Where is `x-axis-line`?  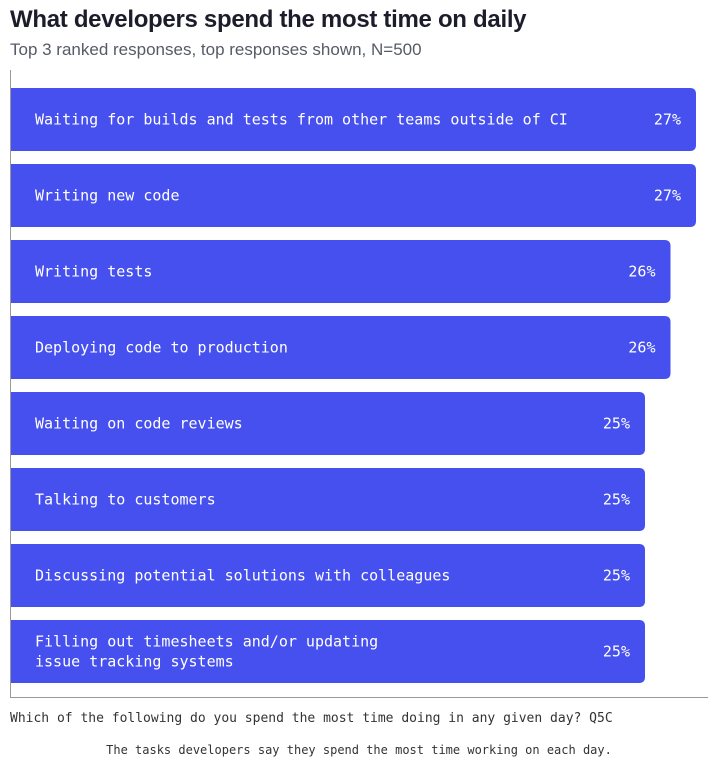
x-axis-line is located at coordinates (359, 697).